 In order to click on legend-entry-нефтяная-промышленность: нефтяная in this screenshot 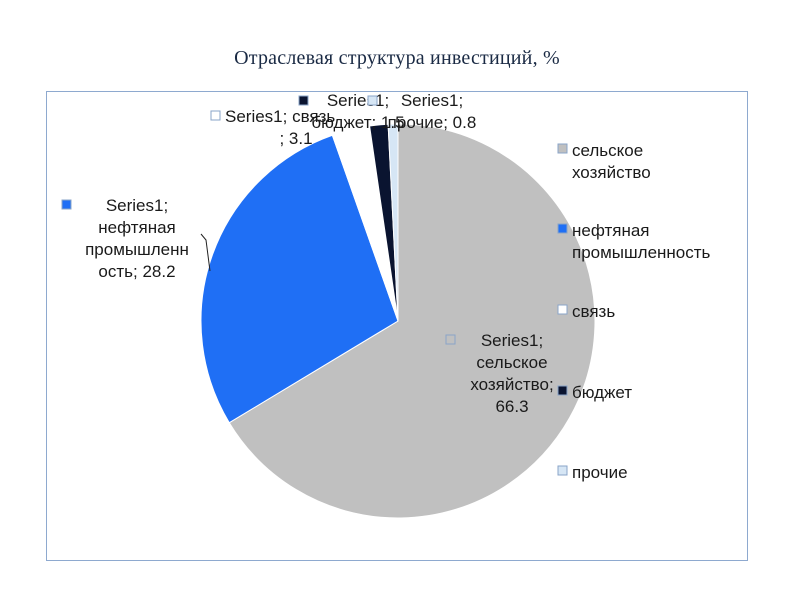, I will do `click(611, 230)`.